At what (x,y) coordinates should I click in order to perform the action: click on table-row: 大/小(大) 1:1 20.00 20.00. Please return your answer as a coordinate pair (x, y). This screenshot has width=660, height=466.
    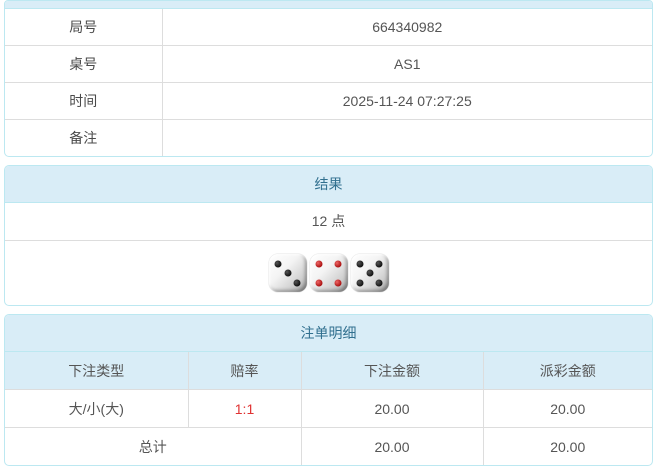
    Looking at the image, I should click on (328, 408).